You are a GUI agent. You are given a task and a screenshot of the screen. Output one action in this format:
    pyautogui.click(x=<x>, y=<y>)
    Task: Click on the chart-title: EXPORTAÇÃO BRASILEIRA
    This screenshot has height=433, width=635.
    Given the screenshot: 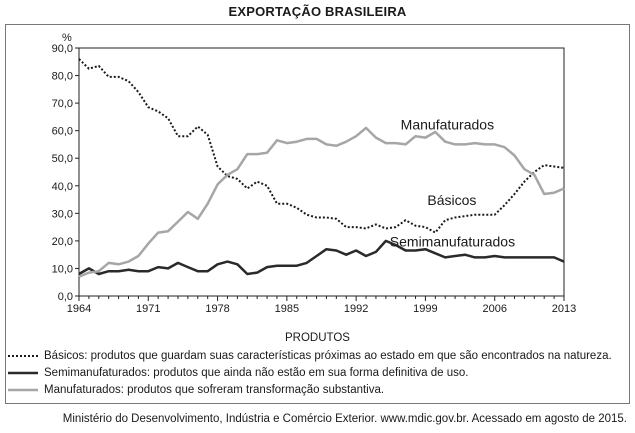 What is the action you would take?
    pyautogui.click(x=317, y=11)
    